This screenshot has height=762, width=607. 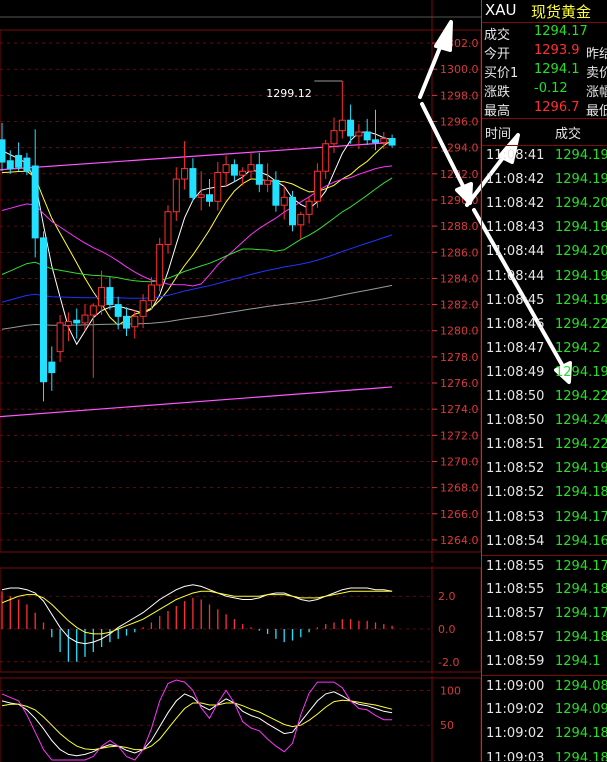 What do you see at coordinates (197, 612) in the screenshot?
I see `macd-dea-line` at bounding box center [197, 612].